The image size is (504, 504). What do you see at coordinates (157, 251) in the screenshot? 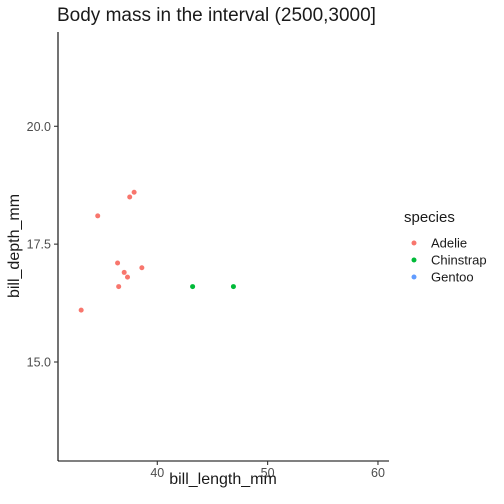
I see `data-points` at bounding box center [157, 251].